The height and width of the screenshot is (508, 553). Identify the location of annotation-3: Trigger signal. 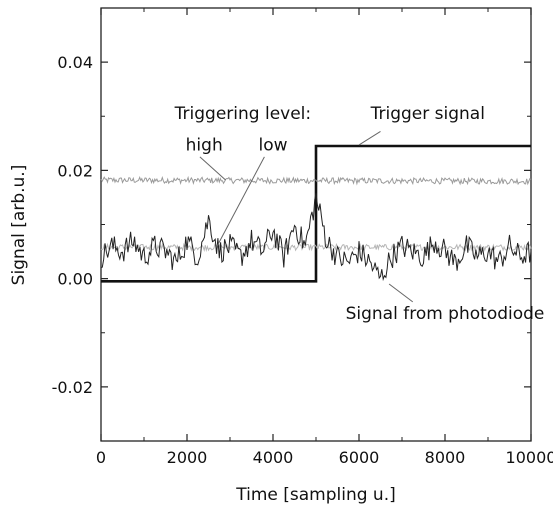
(427, 114).